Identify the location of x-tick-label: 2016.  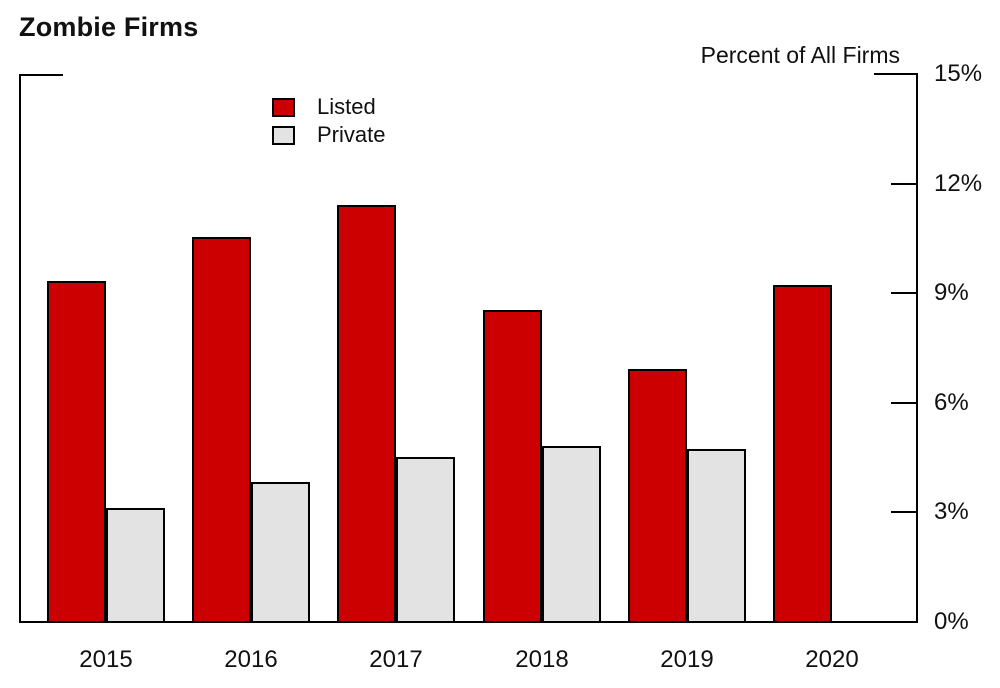
(251, 659).